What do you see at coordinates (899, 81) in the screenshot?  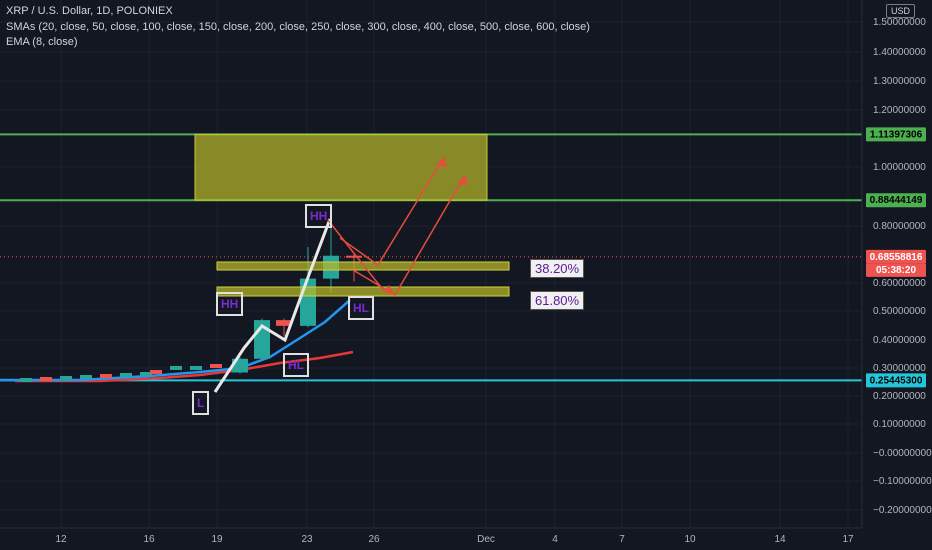 I see `y-tick-label: 1.30000000` at bounding box center [899, 81].